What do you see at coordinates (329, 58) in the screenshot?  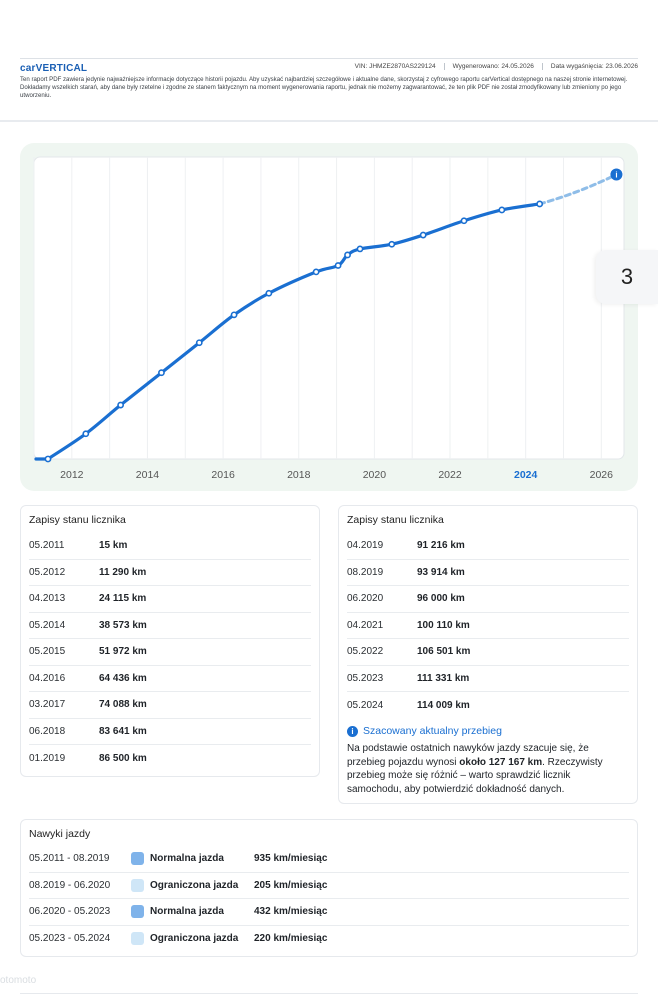 I see `header-divider` at bounding box center [329, 58].